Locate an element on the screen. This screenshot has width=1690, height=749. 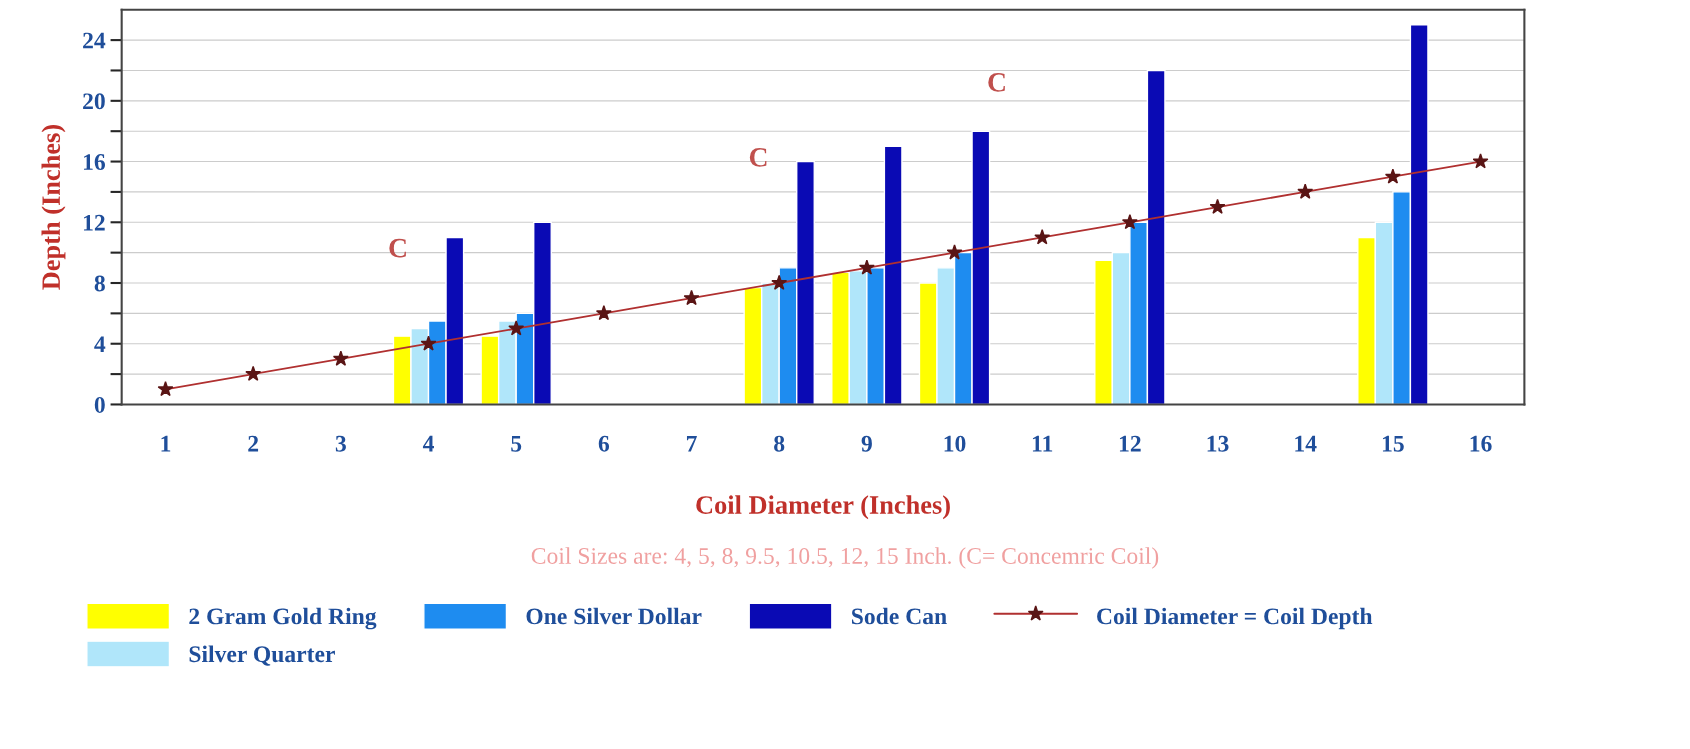
legend-label: Silver Quarter is located at coordinates (262, 655).